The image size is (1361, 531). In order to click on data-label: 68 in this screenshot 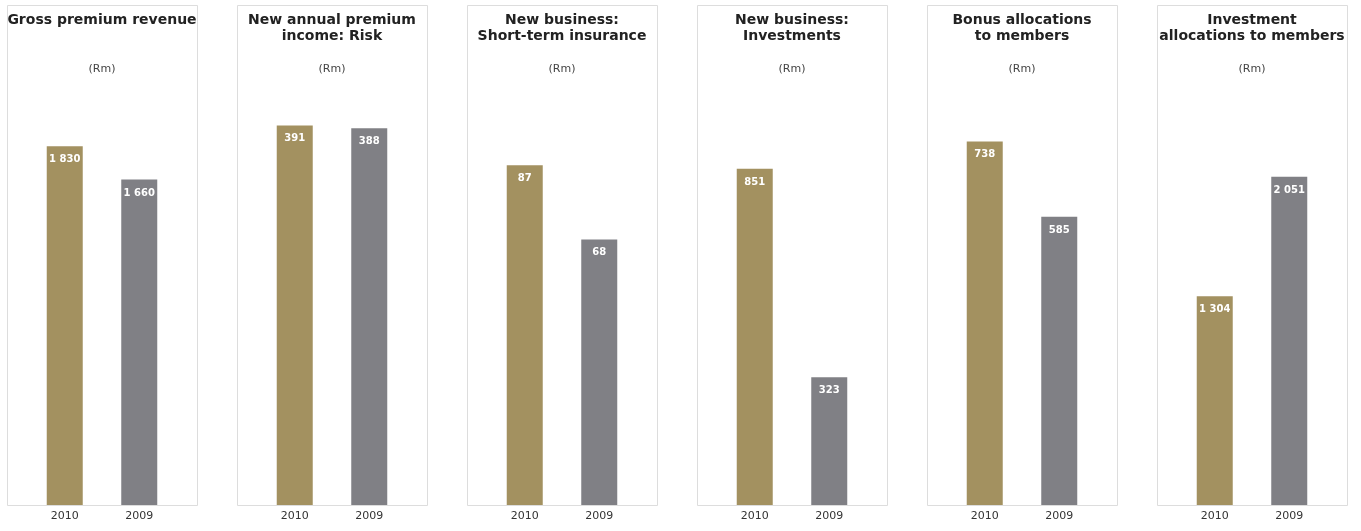, I will do `click(599, 252)`.